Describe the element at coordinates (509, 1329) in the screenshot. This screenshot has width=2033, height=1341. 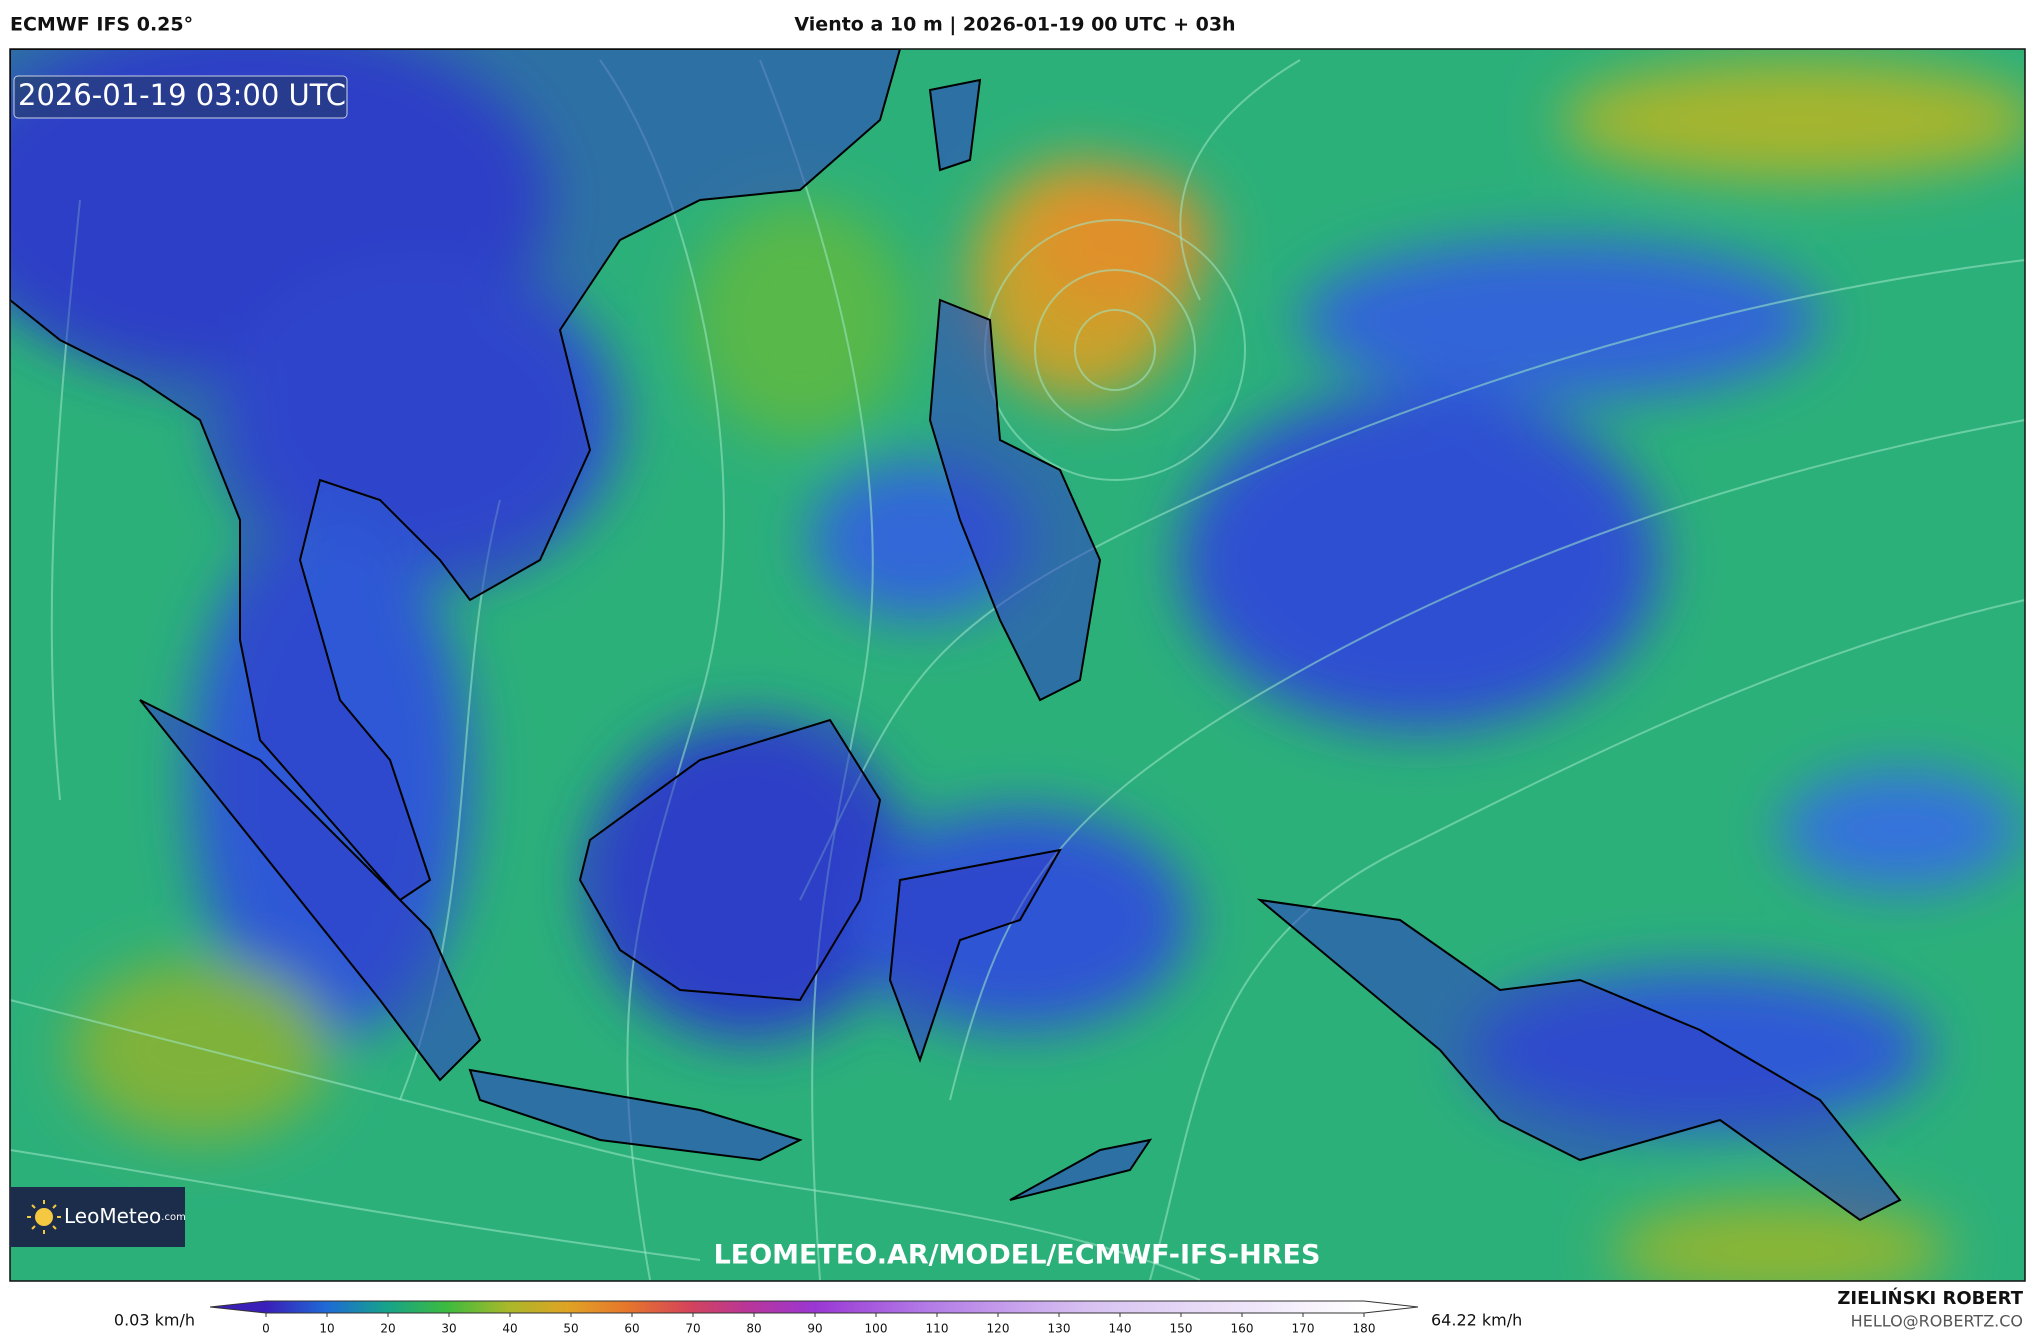
I see `colorbar-tick-label: 40` at that location.